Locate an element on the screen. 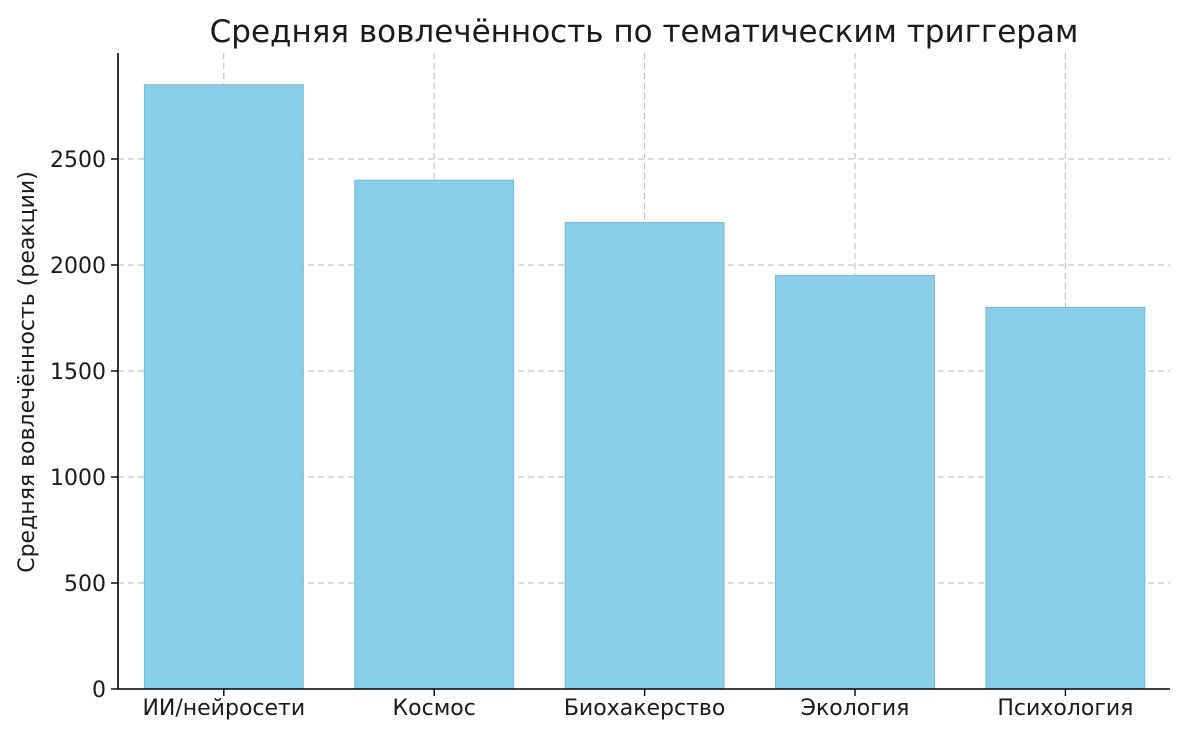 This screenshot has width=1185, height=735. x-tick-label: ИИ/нейросети is located at coordinates (223, 708).